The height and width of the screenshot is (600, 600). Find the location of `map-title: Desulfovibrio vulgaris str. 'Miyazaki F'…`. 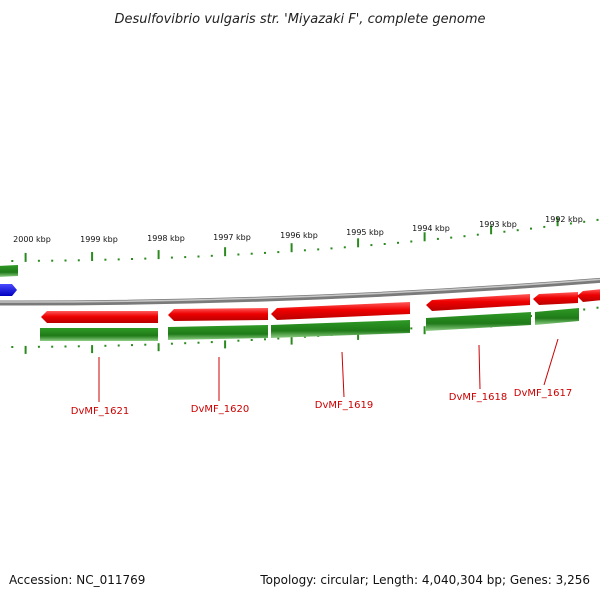

map-title: Desulfovibrio vulgaris str. 'Miyazaki F'… is located at coordinates (299, 19).